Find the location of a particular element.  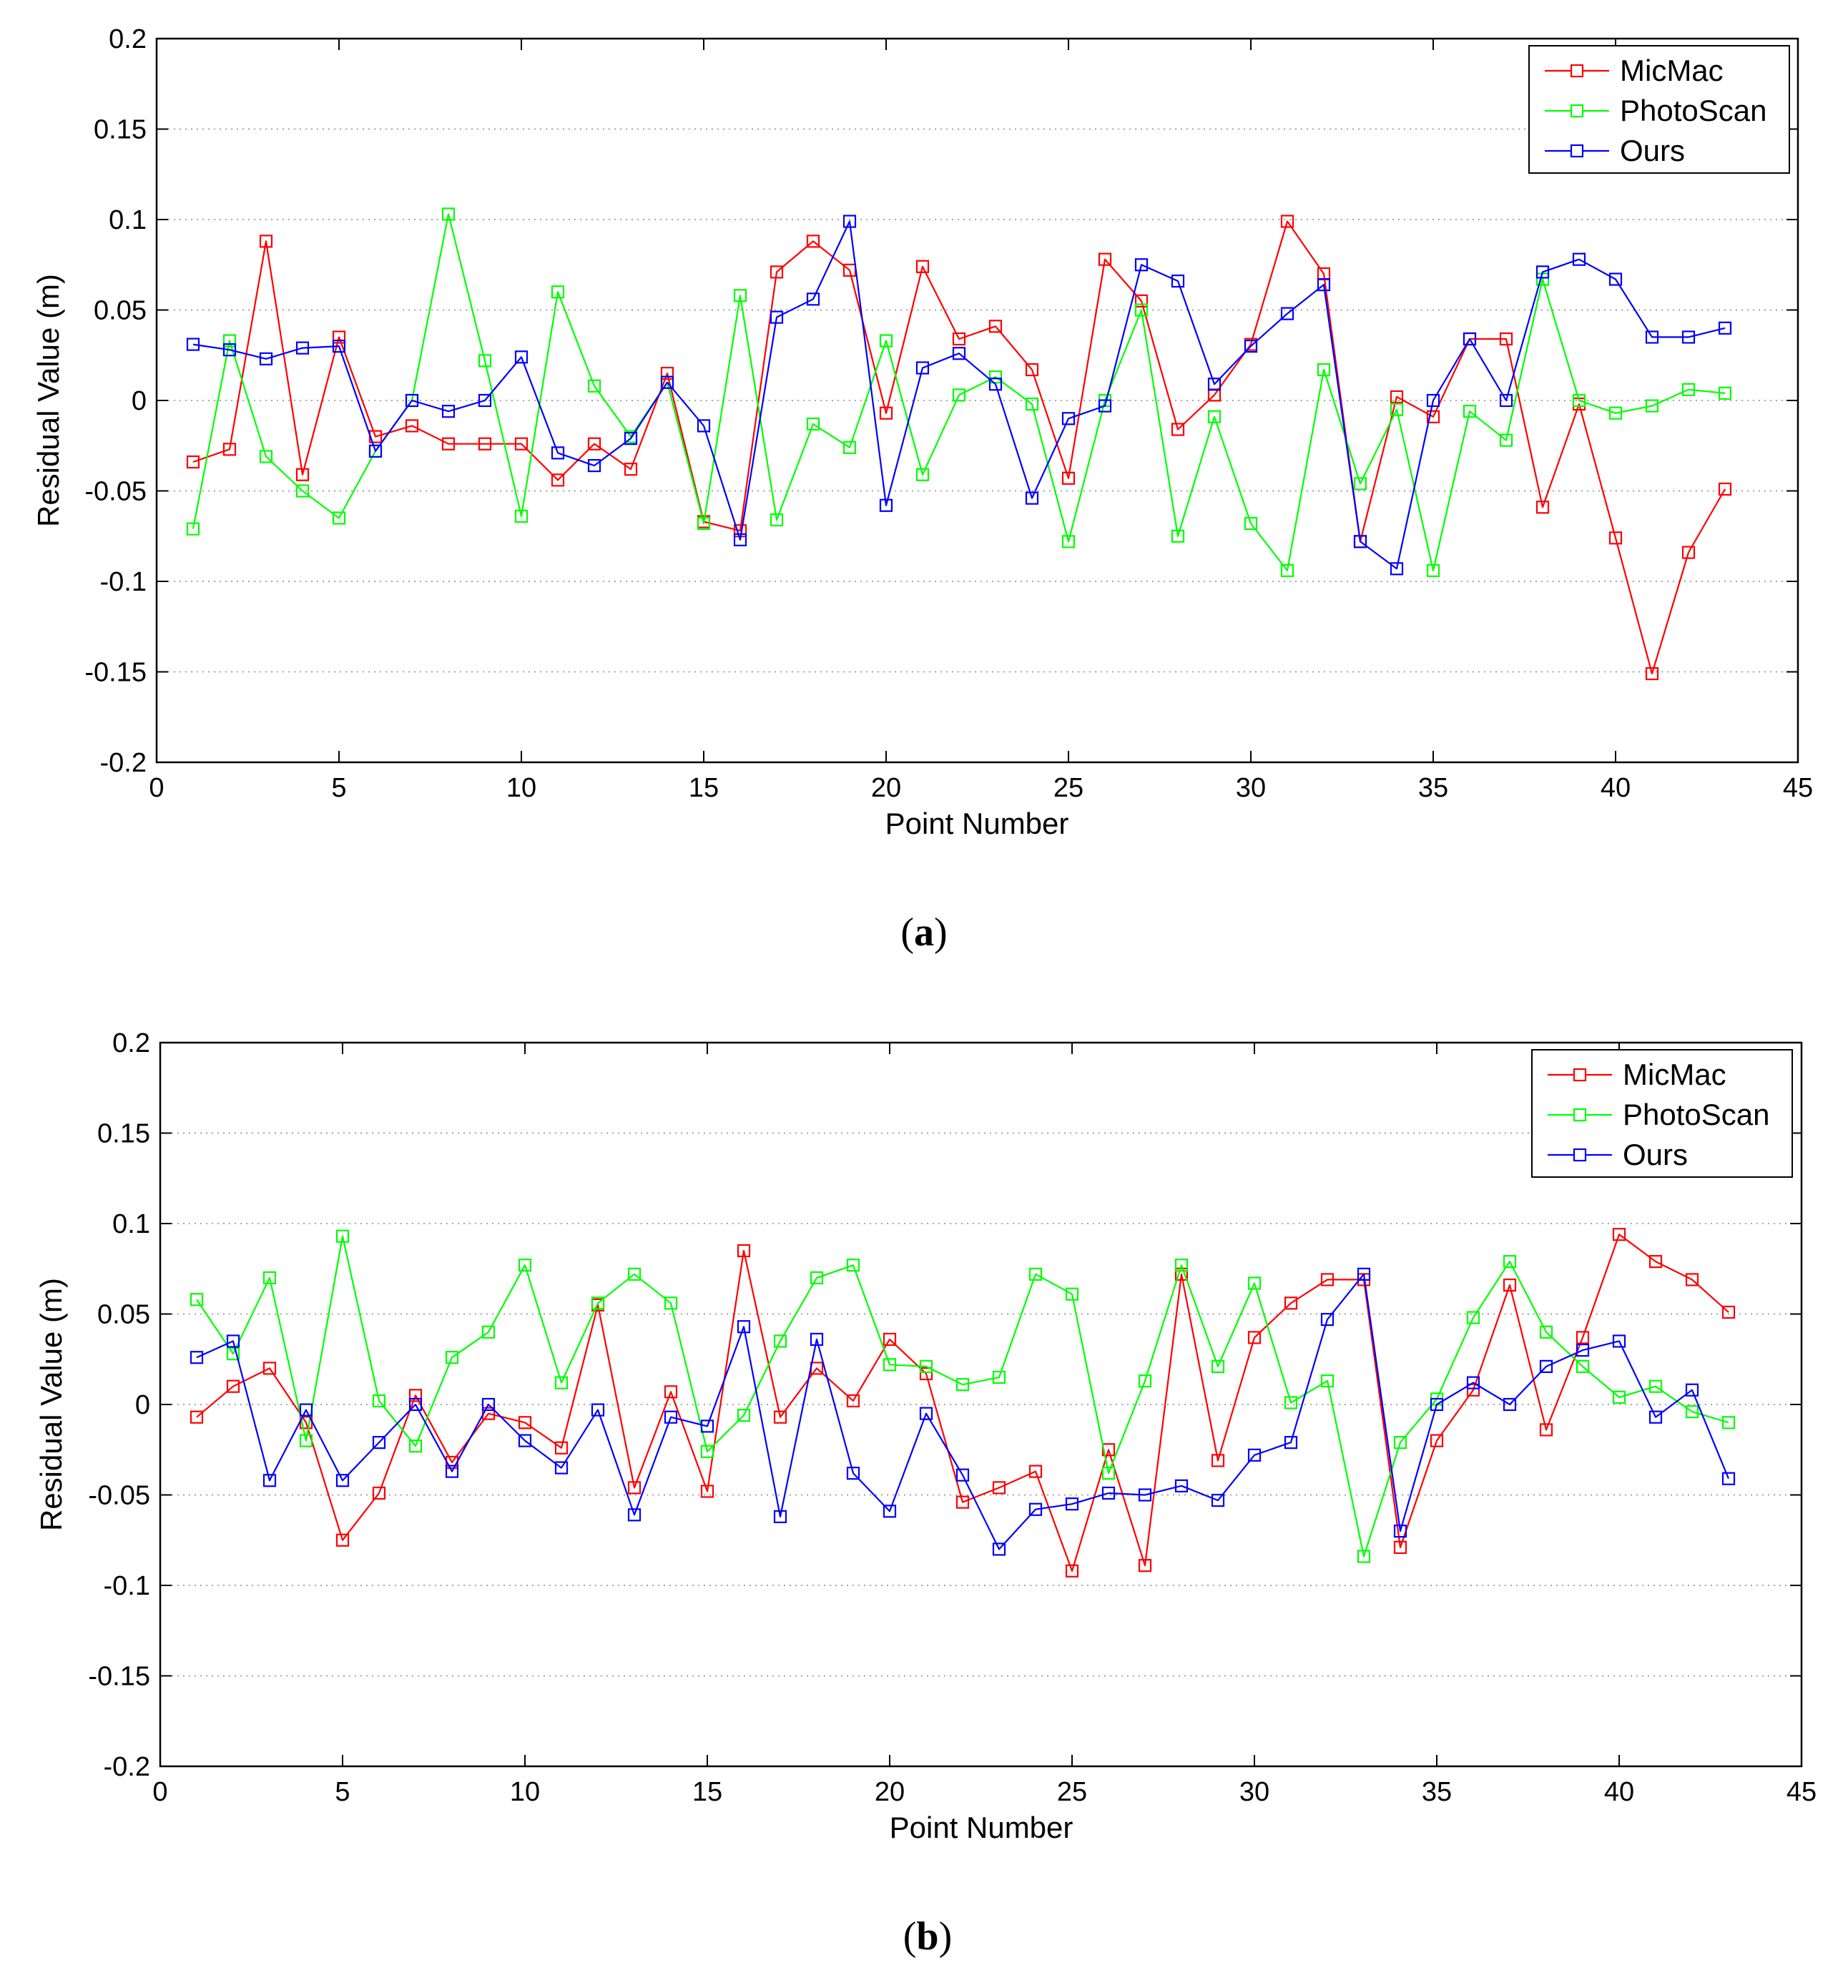

panel-b-y-tick-label: 0.1 is located at coordinates (131, 1224).